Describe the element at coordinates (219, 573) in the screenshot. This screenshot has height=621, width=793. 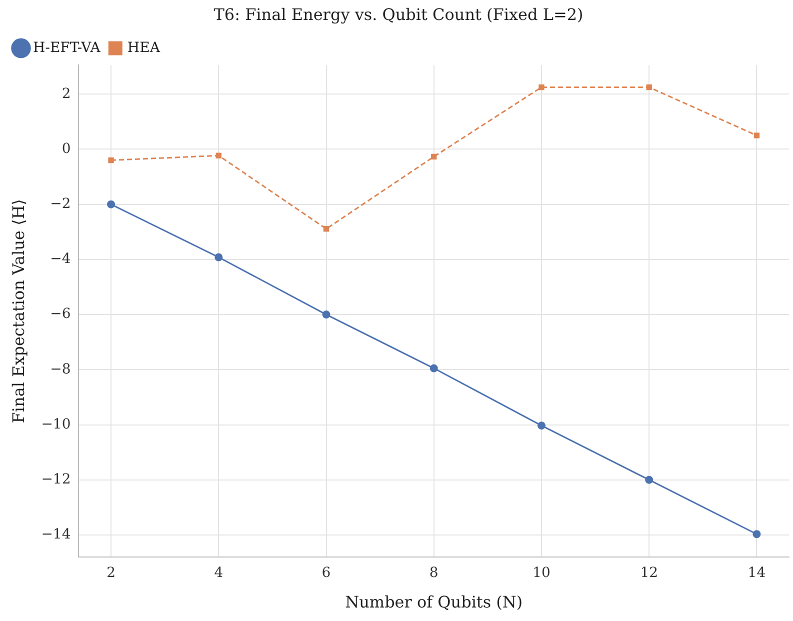
I see `x-tick-label: 4` at that location.